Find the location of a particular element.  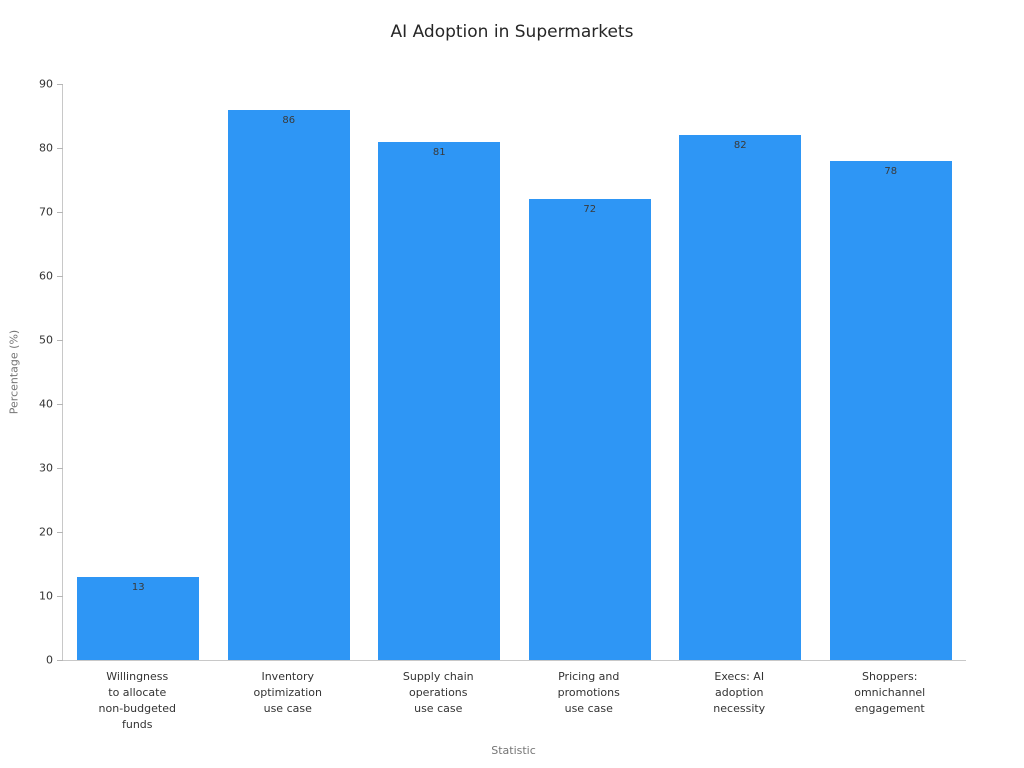

bar-4: 82 is located at coordinates (740, 397).